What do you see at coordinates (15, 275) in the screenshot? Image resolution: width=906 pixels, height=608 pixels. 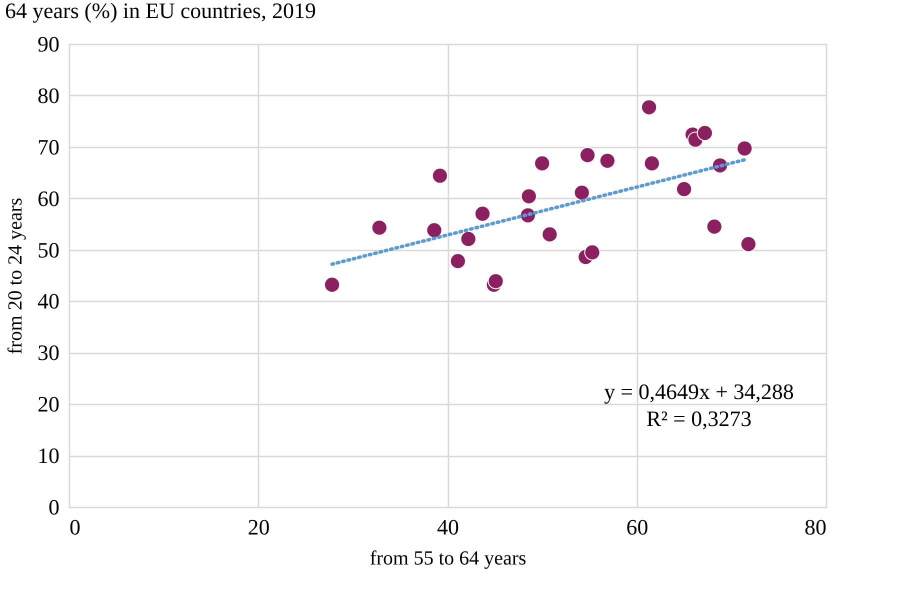 I see `y-axis-title: from 20 to 24 years` at bounding box center [15, 275].